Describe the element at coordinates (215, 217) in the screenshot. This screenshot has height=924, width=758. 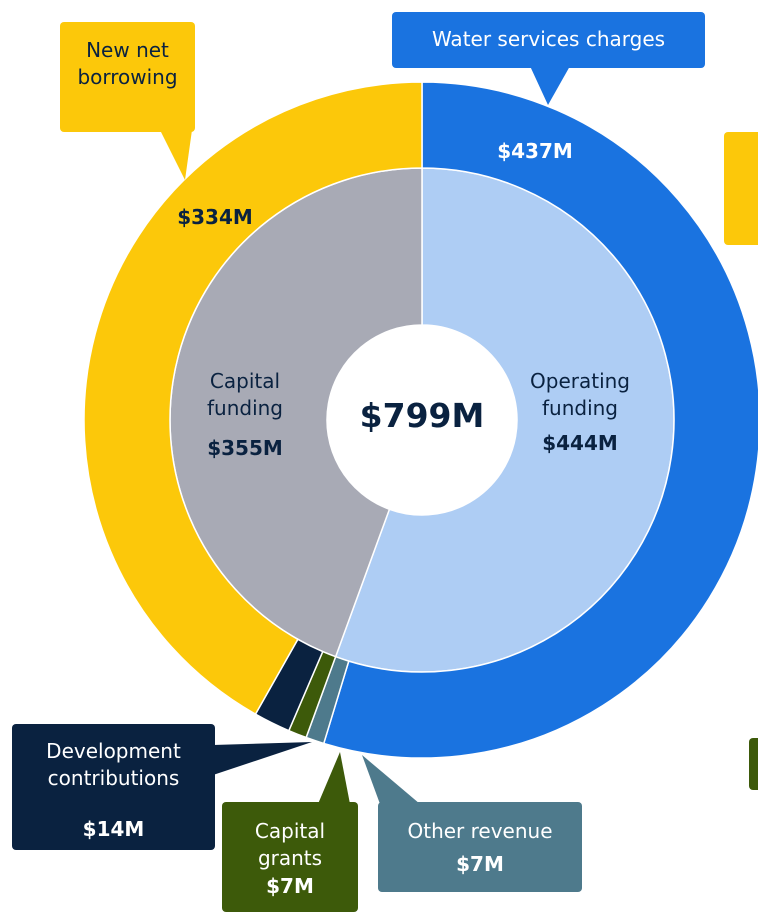
I see `segment-value: $334M` at that location.